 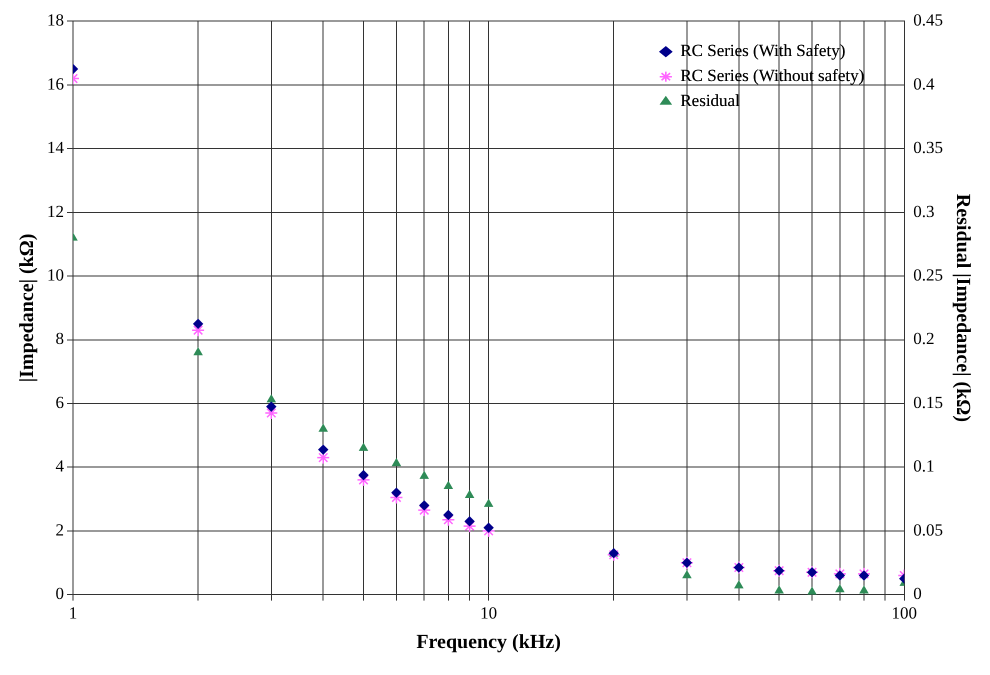 I want to click on y-tick-label: 12, so click(x=55, y=211).